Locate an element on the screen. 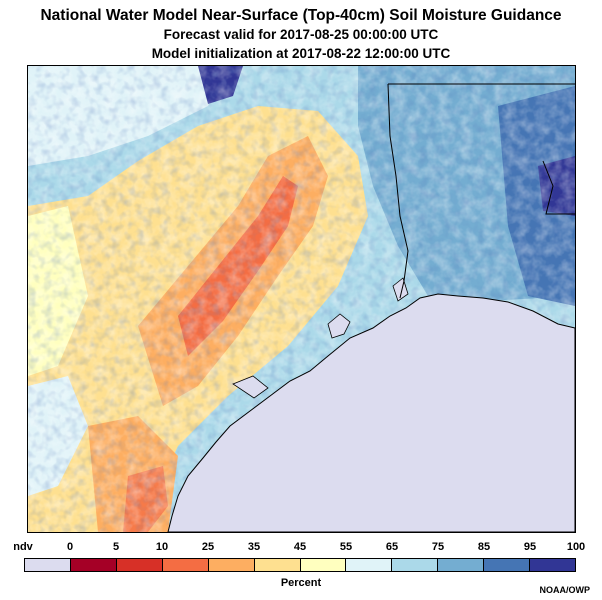  colorbar-tick-label: 100 is located at coordinates (576, 547).